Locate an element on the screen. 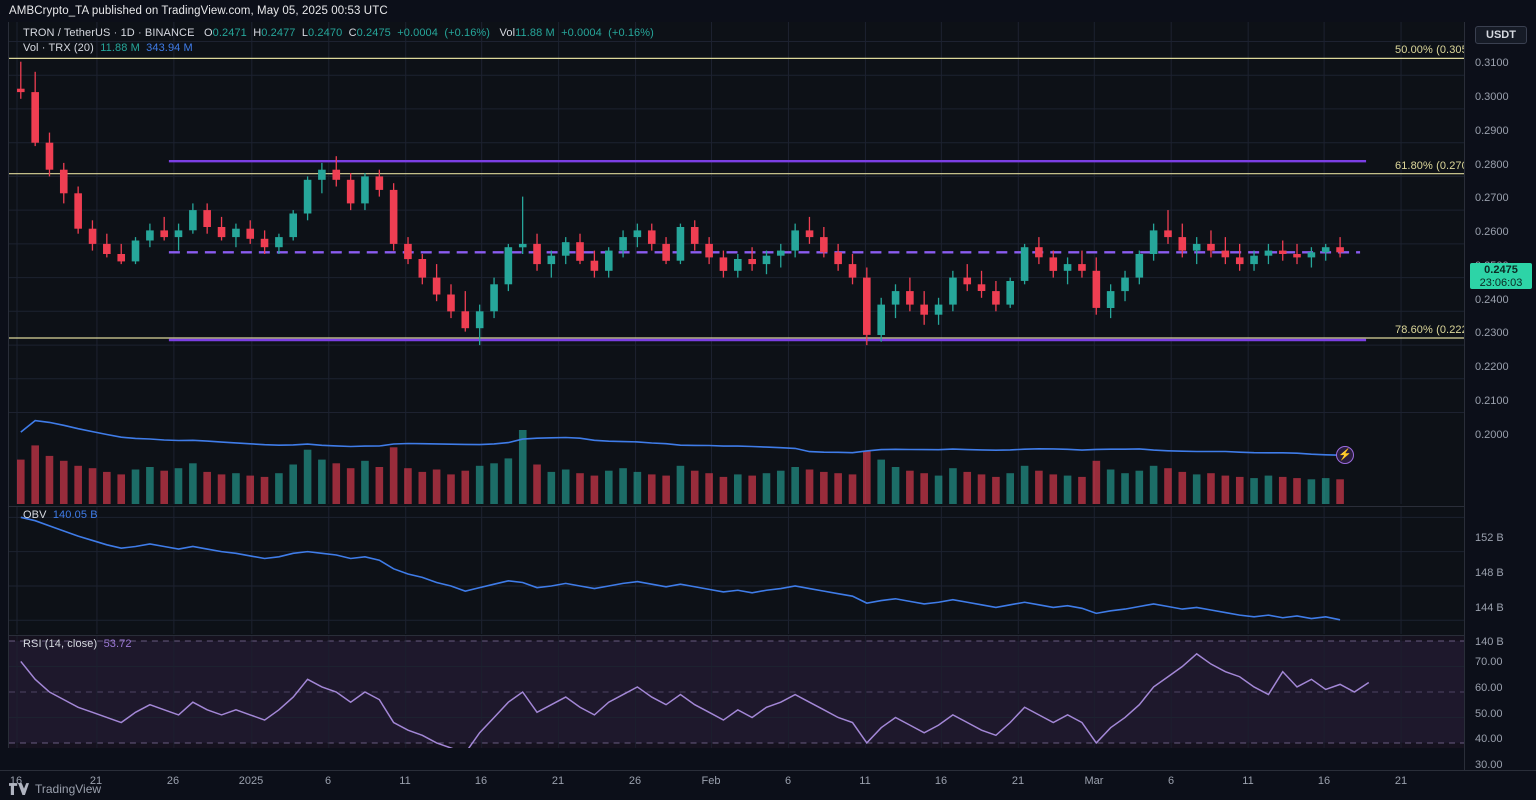 The height and width of the screenshot is (800, 1536). price-axis-tick: 0.2000 is located at coordinates (1492, 434).